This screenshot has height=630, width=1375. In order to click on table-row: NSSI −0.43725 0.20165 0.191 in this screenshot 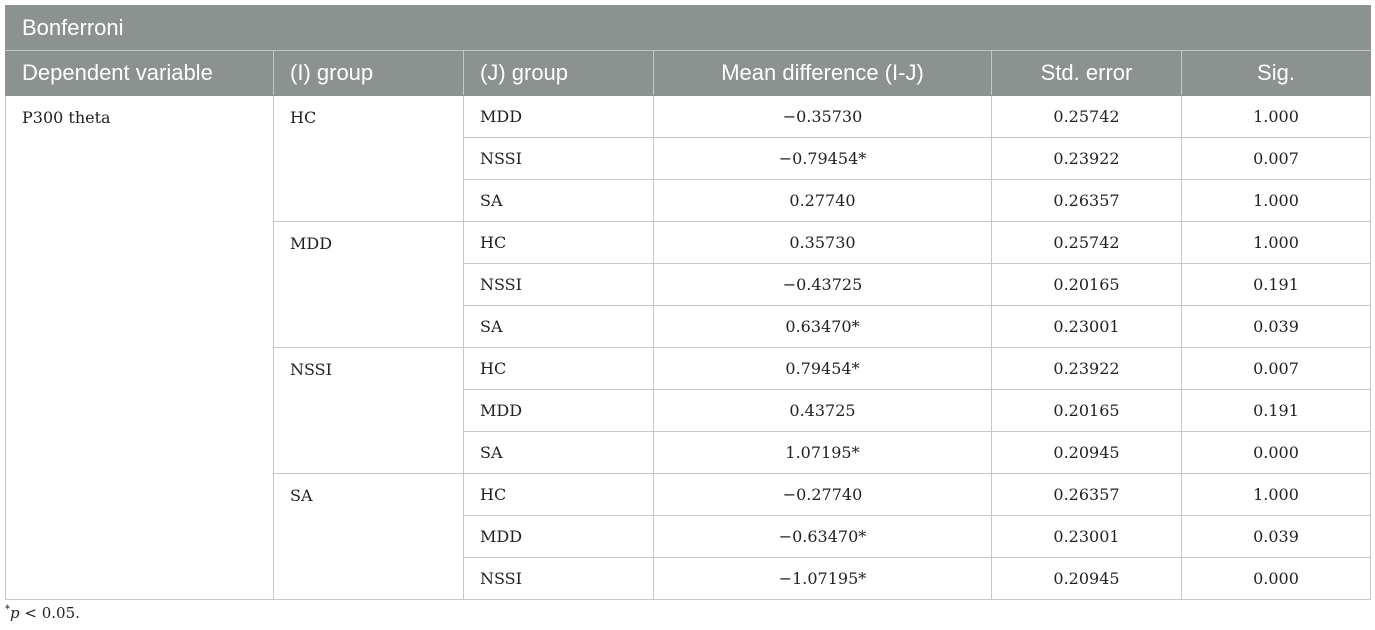, I will do `click(689, 284)`.